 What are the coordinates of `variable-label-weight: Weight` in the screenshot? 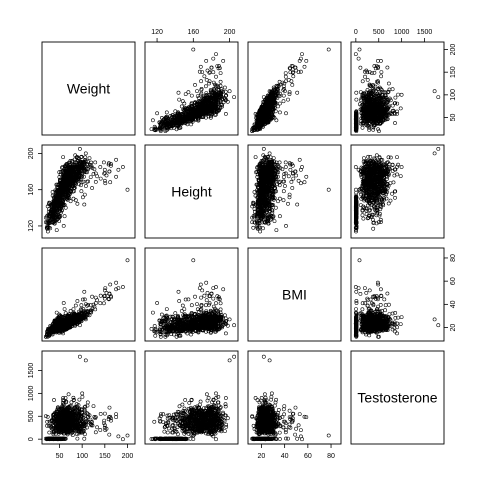 It's located at (88, 89).